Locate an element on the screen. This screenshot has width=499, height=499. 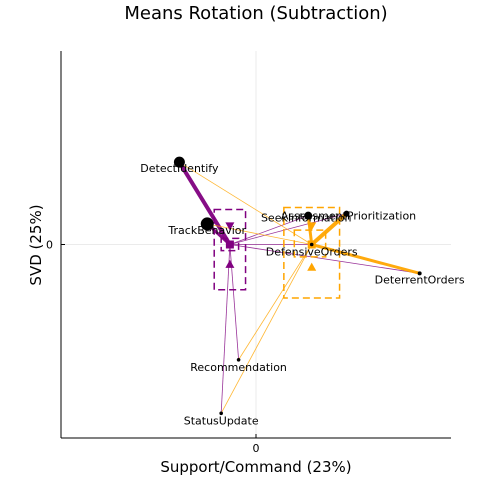
item-label: DeterrentOrders is located at coordinates (420, 279).